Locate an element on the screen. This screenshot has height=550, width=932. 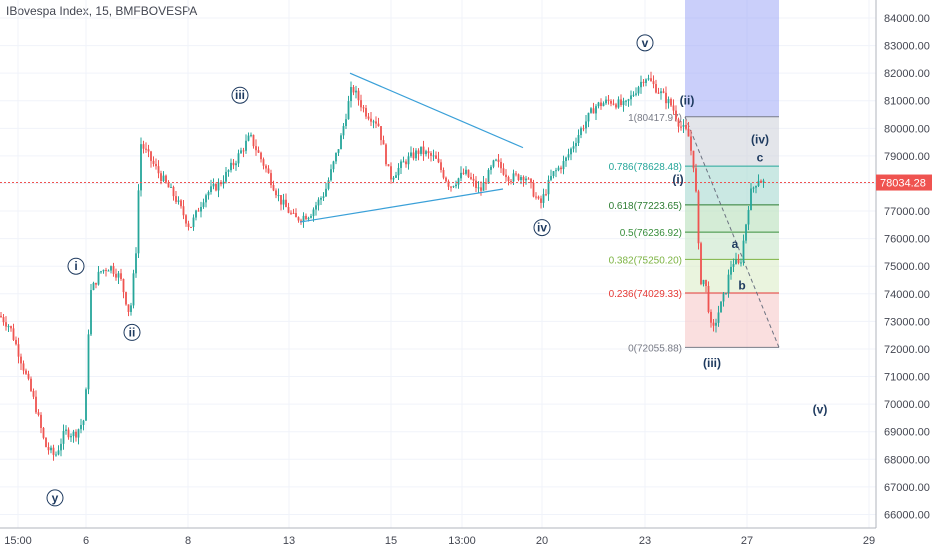
wave-label: iii is located at coordinates (240, 95).